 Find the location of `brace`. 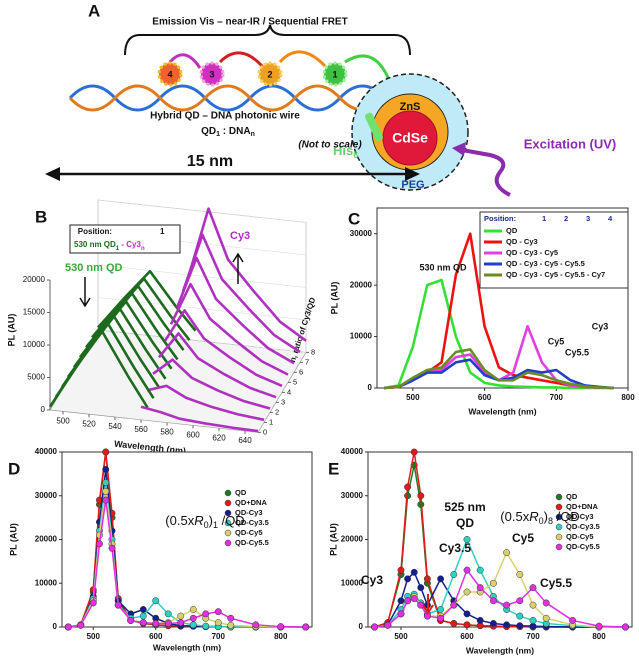

brace is located at coordinates (267, 40).